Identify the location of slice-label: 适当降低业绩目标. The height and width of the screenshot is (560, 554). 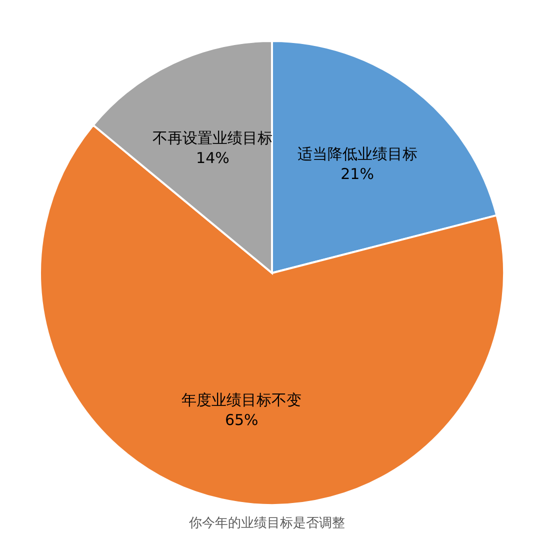
(357, 154).